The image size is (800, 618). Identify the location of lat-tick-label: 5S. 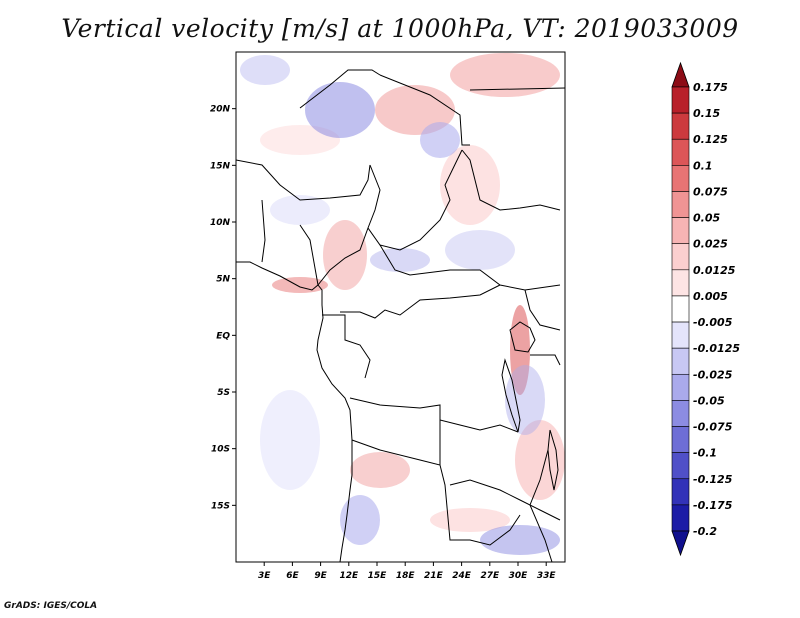
(223, 393).